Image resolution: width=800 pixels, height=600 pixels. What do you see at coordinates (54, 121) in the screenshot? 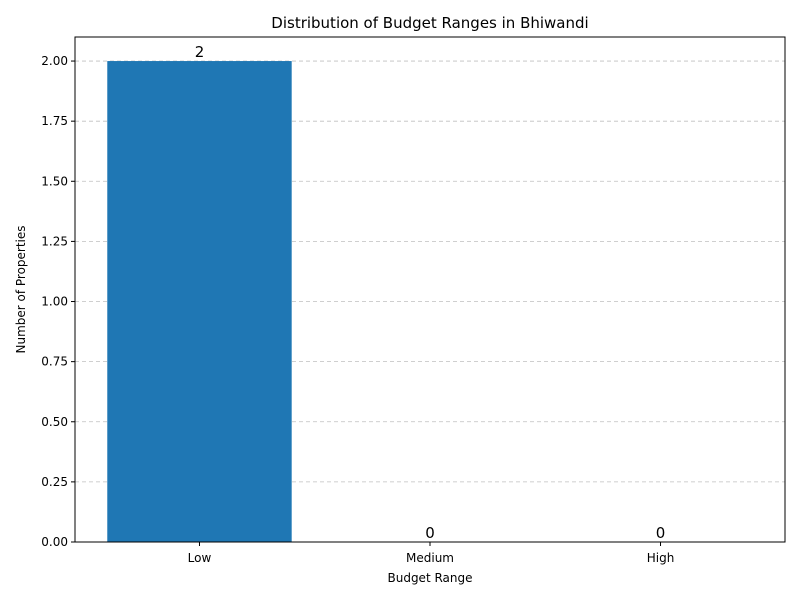
I see `y-tick-label: 1.75` at bounding box center [54, 121].